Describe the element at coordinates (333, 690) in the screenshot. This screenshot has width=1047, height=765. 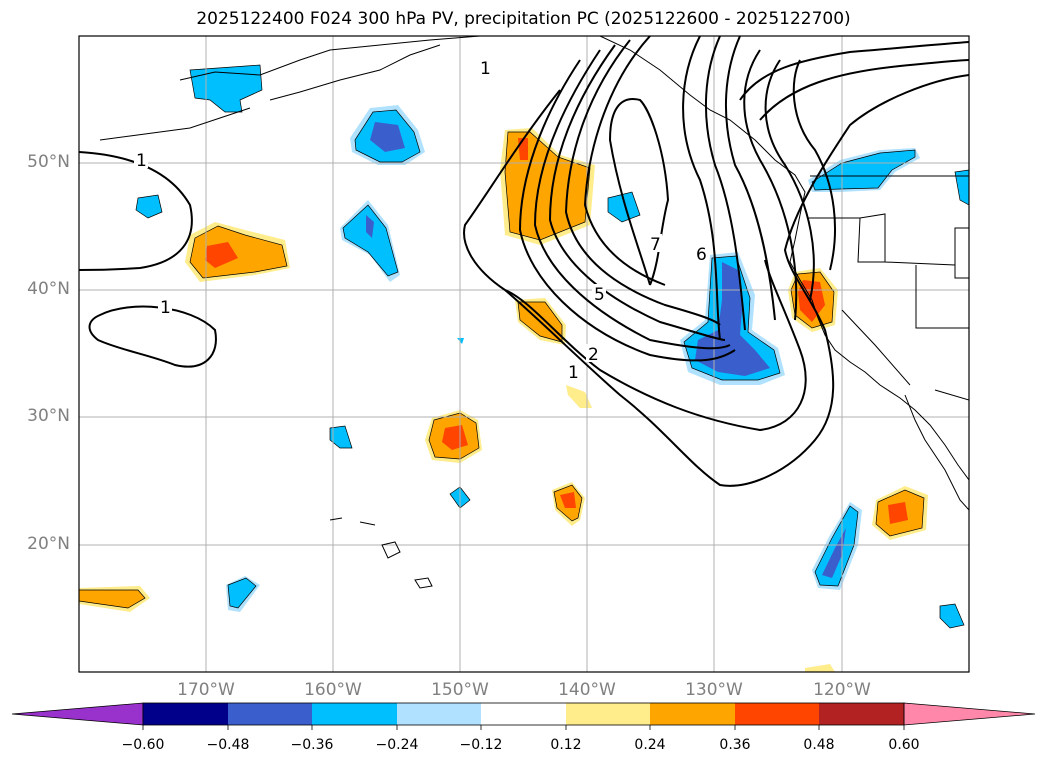
I see `lon-label-160w: 160°W` at that location.